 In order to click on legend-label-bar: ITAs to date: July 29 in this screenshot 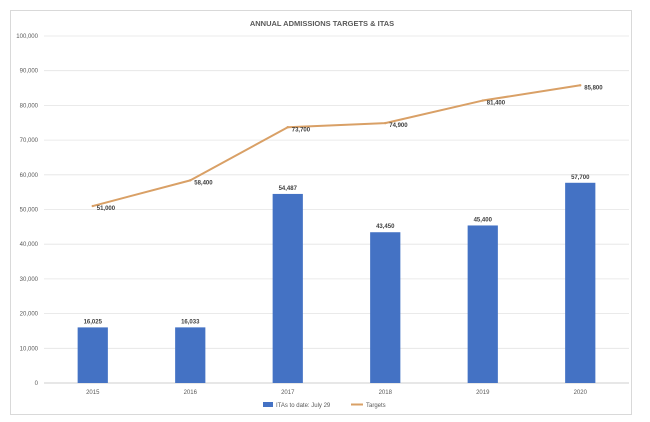, I will do `click(303, 406)`.